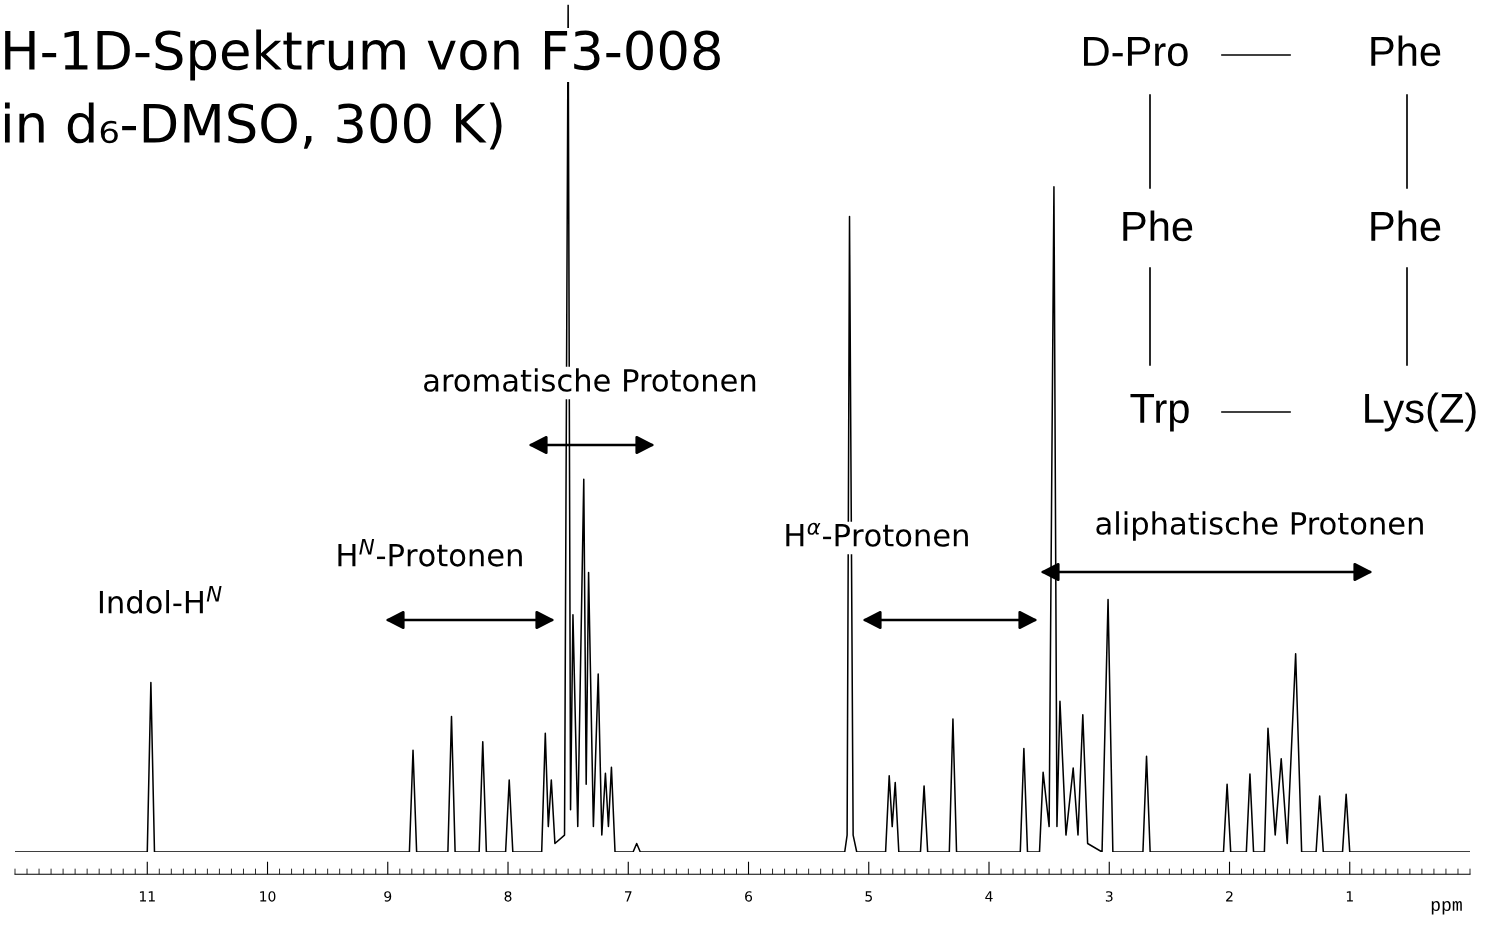 This screenshot has width=1497, height=944. Describe the element at coordinates (1229, 896) in the screenshot. I see `x-tick-label: 2` at that location.